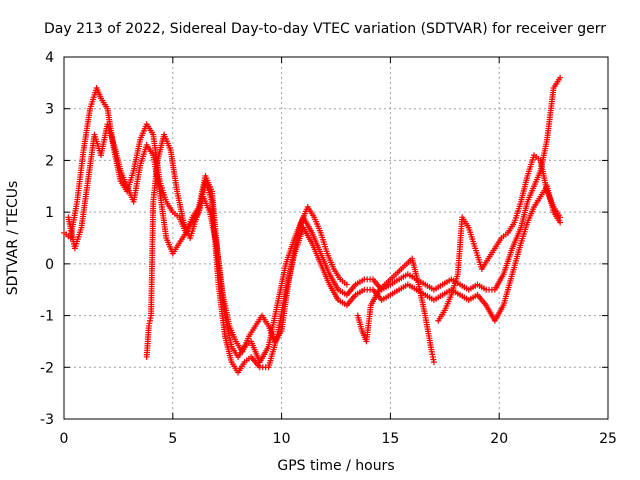  I want to click on y-tick-label: -3, so click(47, 420).